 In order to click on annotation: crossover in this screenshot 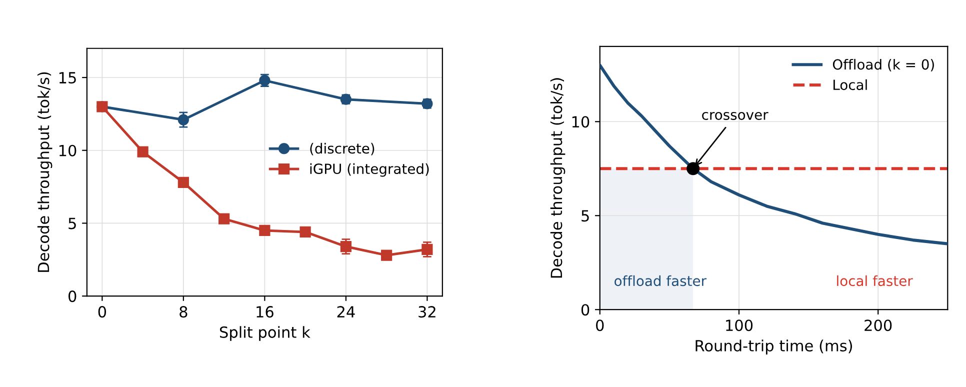, I will do `click(735, 116)`.